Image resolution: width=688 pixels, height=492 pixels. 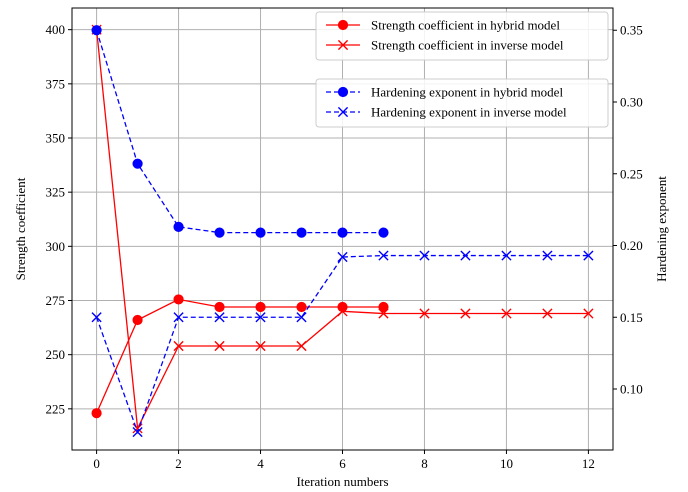 What do you see at coordinates (56, 408) in the screenshot?
I see `y-left-tick-label: 225` at bounding box center [56, 408].